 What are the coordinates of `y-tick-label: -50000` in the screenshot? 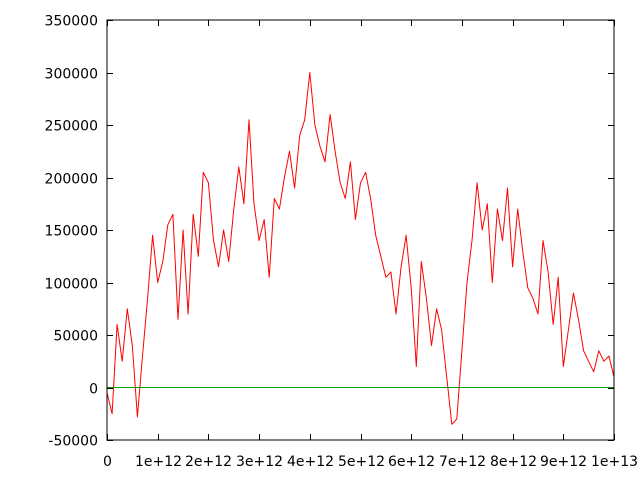 It's located at (73, 442).